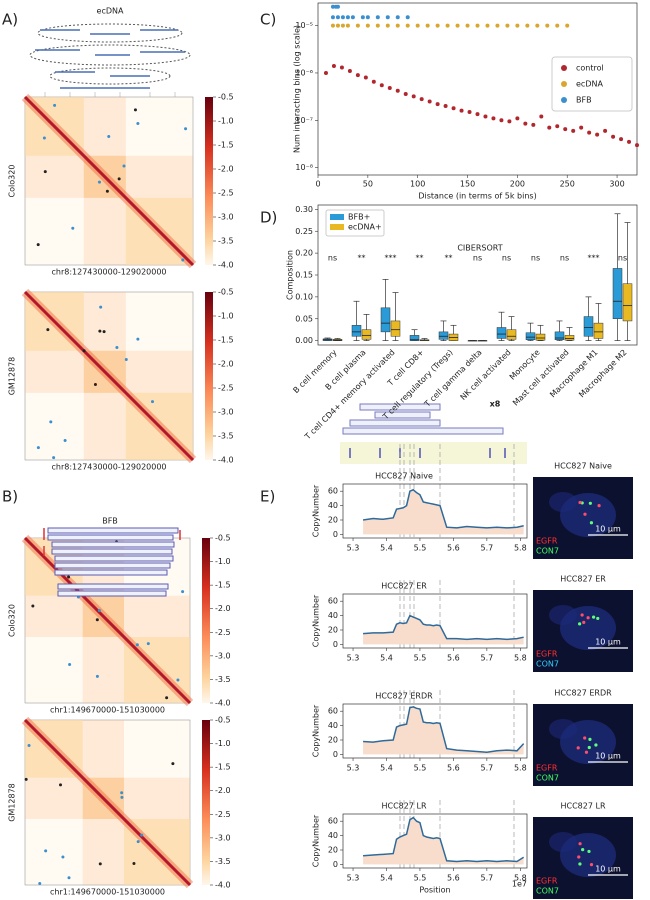  I want to click on y-tick-label: 0.30, so click(304, 209).